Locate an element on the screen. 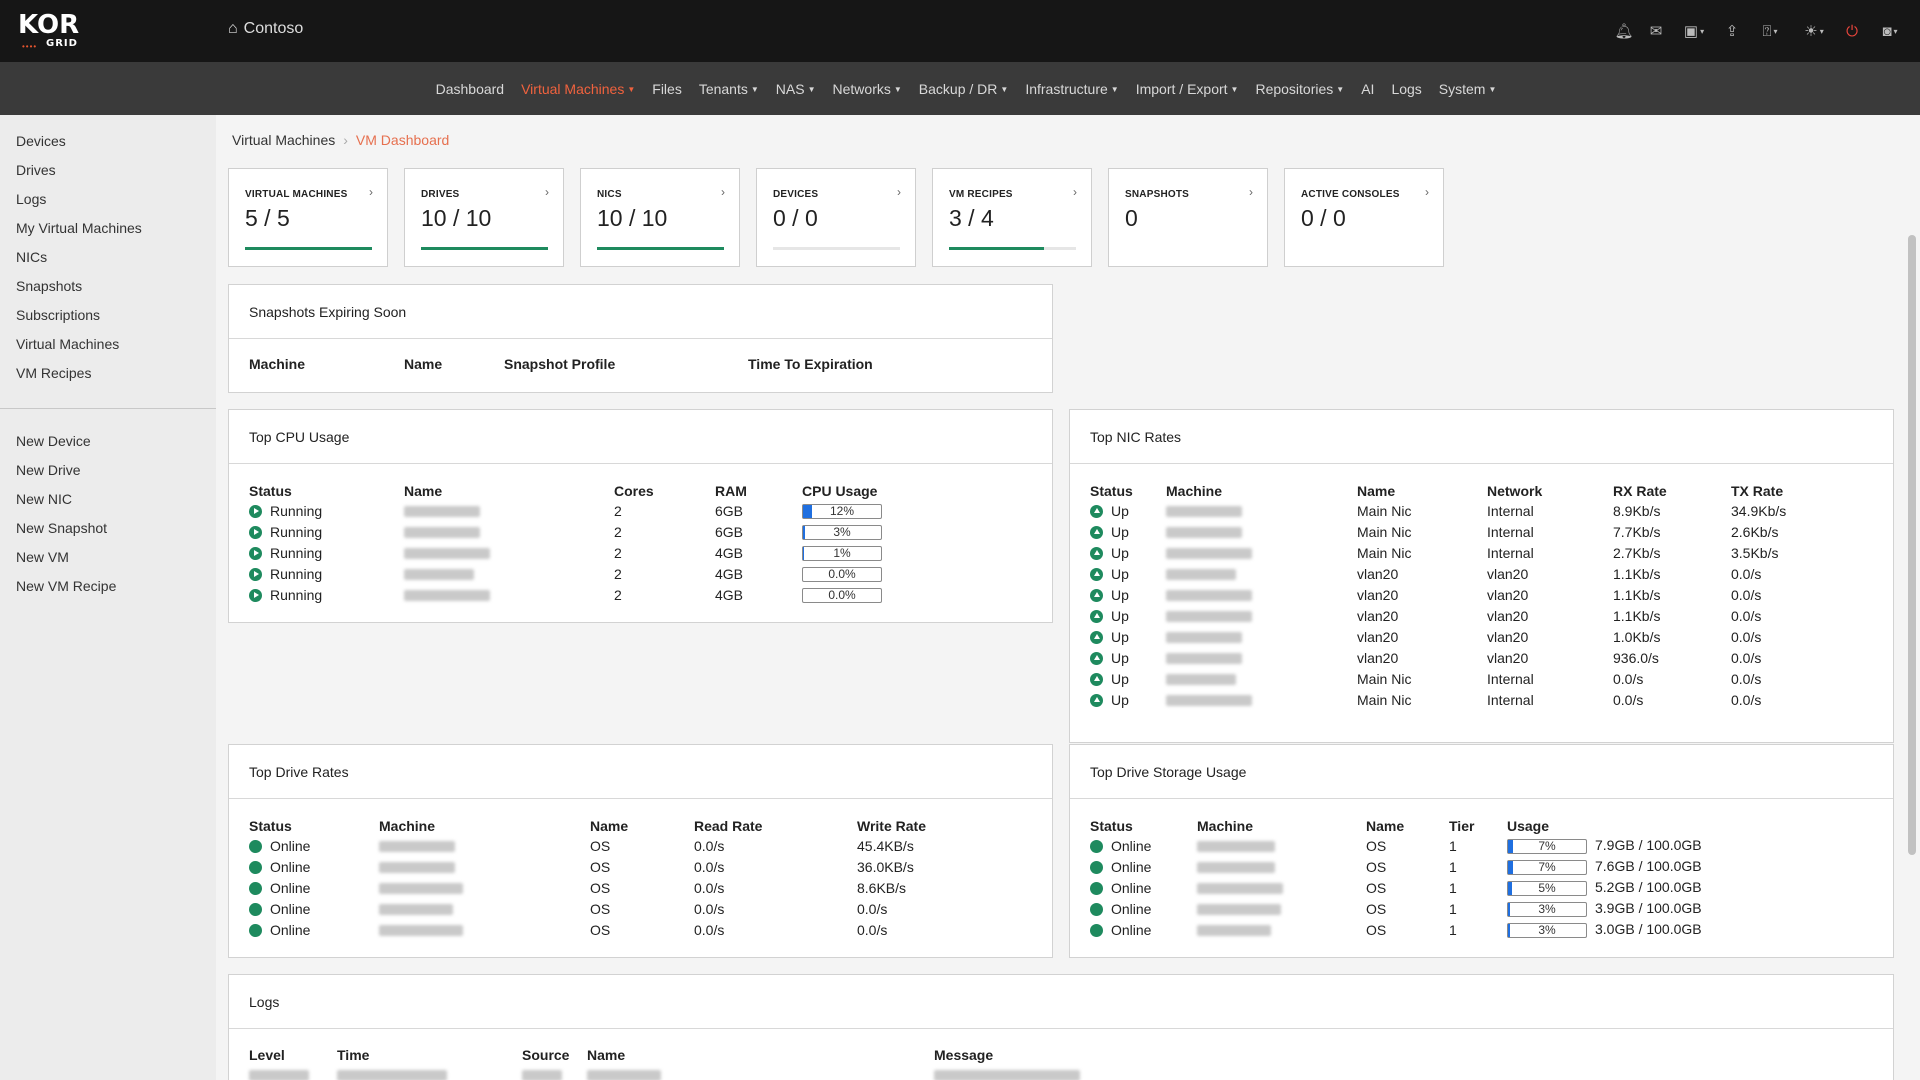 This screenshot has width=1920, height=1080. brand-logo: KOR •••• GRID is located at coordinates (50, 31).